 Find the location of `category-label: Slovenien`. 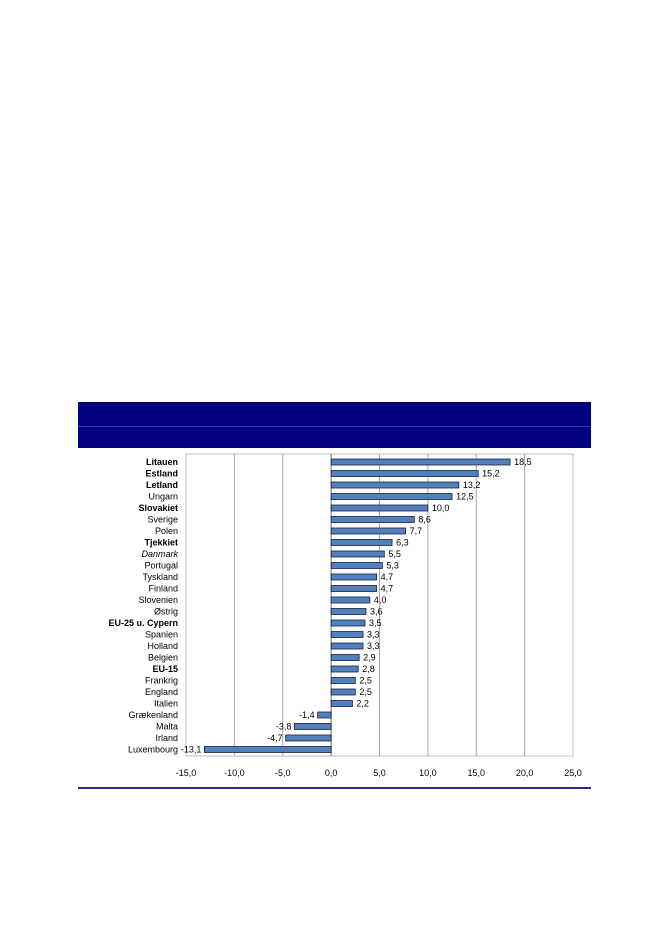

category-label: Slovenien is located at coordinates (158, 600).